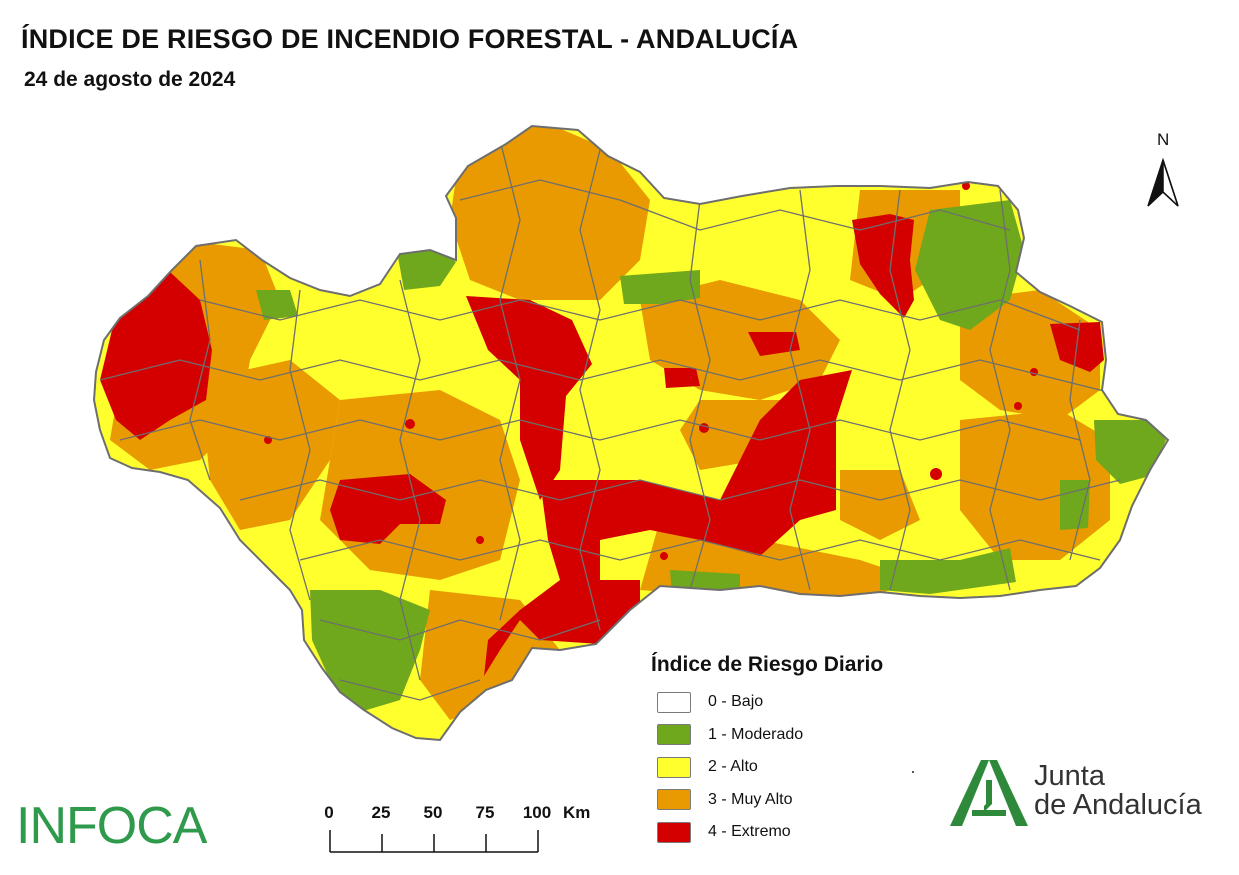  Describe the element at coordinates (736, 701) in the screenshot. I see `legend-label: 0 - Bajo` at that location.